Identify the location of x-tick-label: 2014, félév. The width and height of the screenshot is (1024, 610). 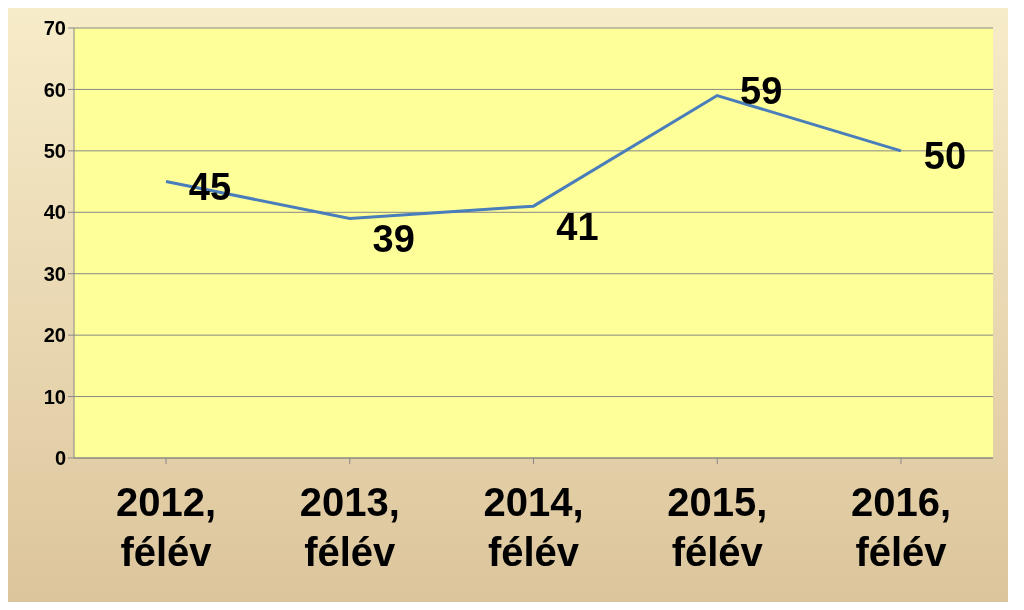
(533, 527).